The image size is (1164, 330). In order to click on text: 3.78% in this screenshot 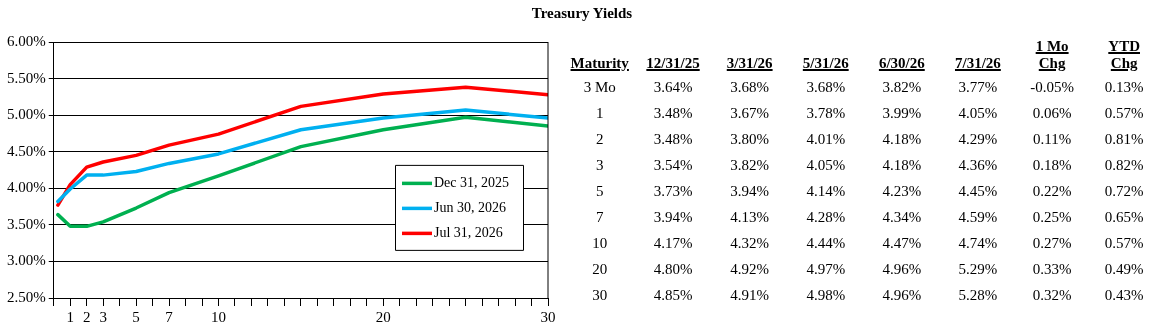, I will do `click(826, 113)`.